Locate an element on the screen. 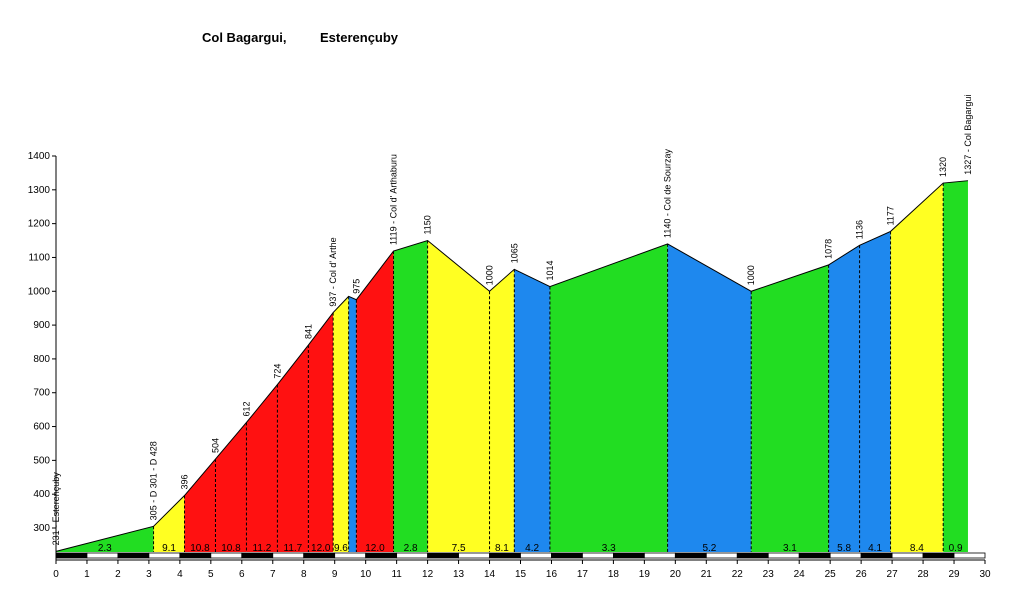 This screenshot has height=600, width=1013. gradient-label-10: 12.0 is located at coordinates (375, 548).